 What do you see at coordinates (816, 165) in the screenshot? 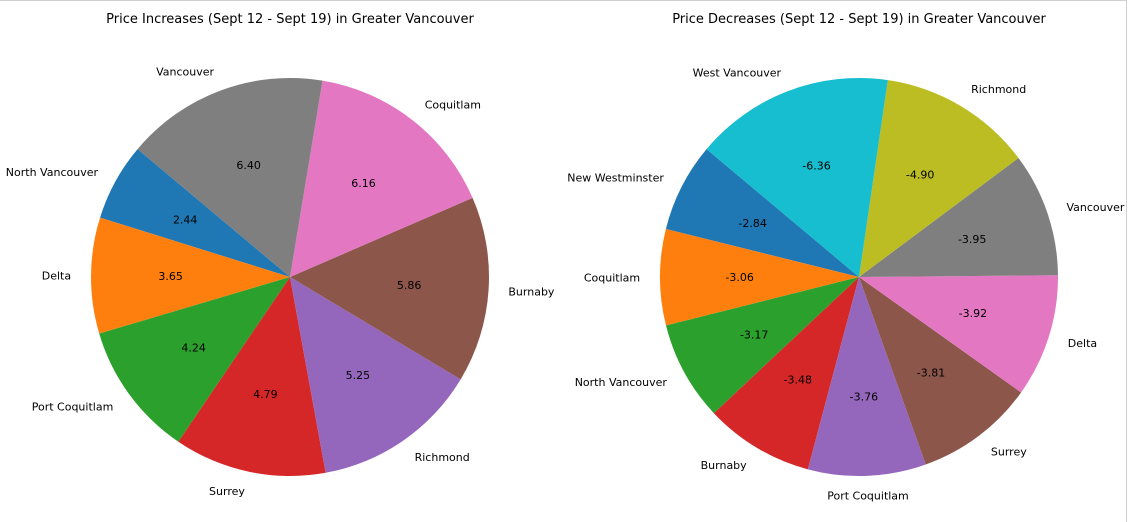
I see `value-label: -6.36` at bounding box center [816, 165].